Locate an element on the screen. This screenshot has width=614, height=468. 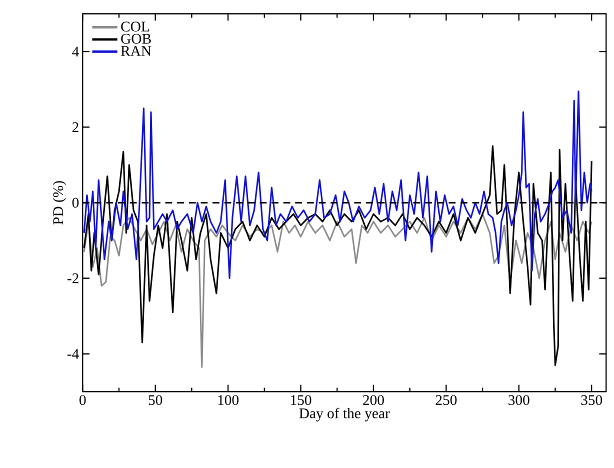
y-tick-label: -2 is located at coordinates (72, 278).